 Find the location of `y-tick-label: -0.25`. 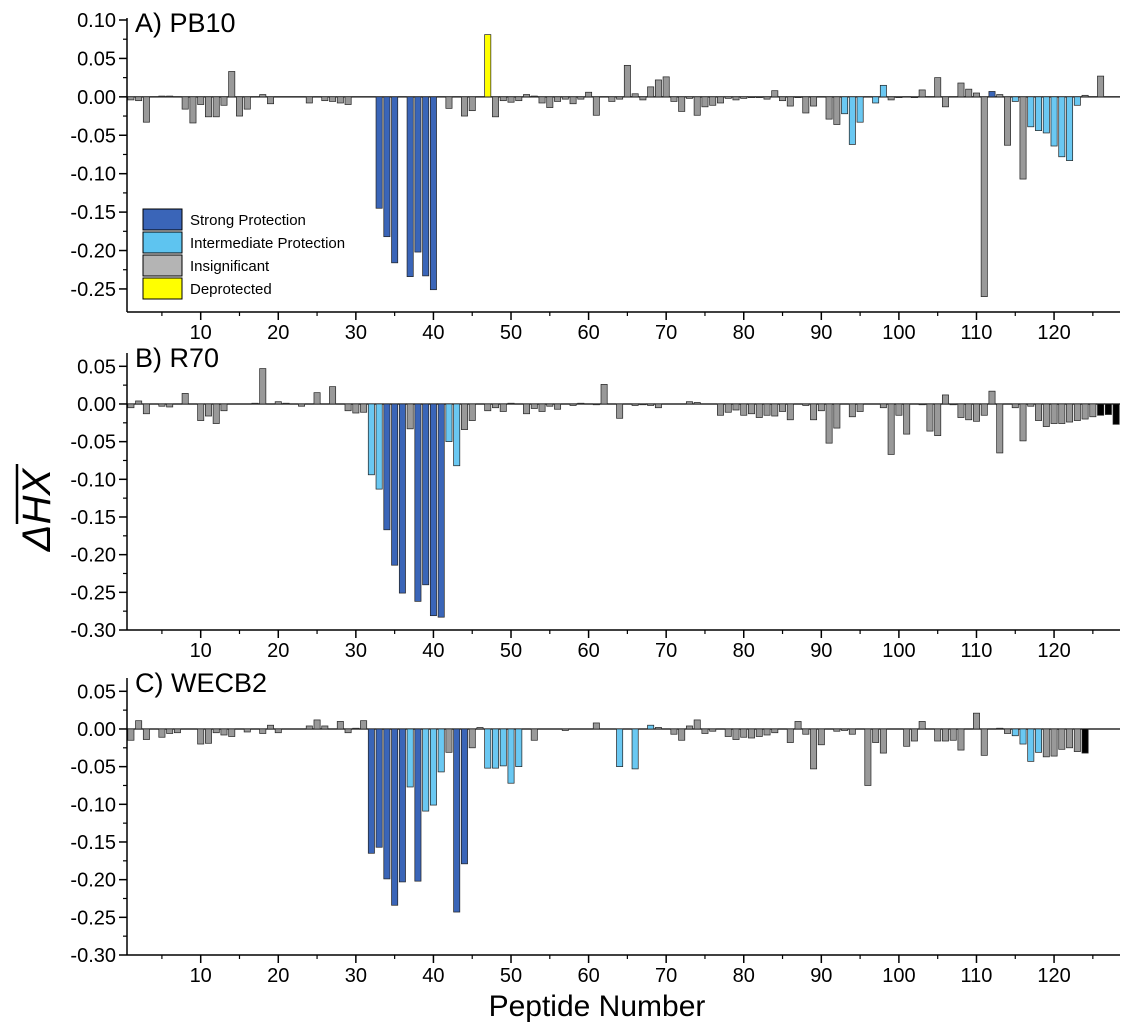

y-tick-label: -0.25 is located at coordinates (93, 593).